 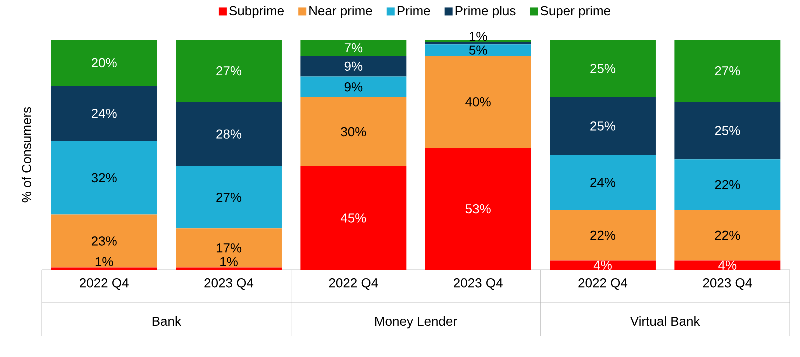 I want to click on data-label: 45%, so click(x=353, y=218).